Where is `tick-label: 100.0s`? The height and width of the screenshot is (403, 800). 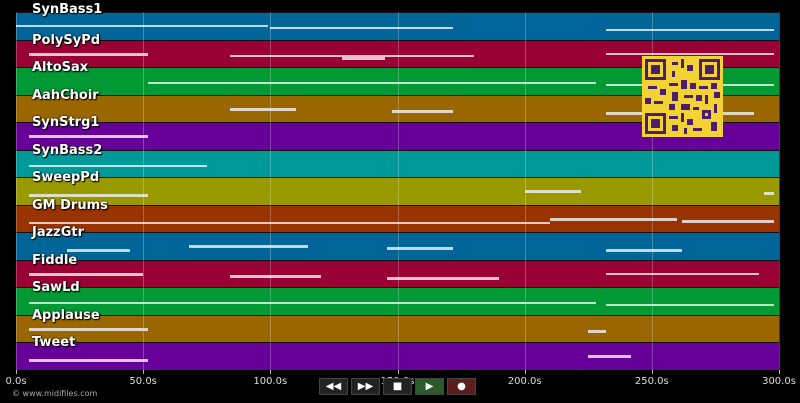 tick-label: 100.0s is located at coordinates (270, 381).